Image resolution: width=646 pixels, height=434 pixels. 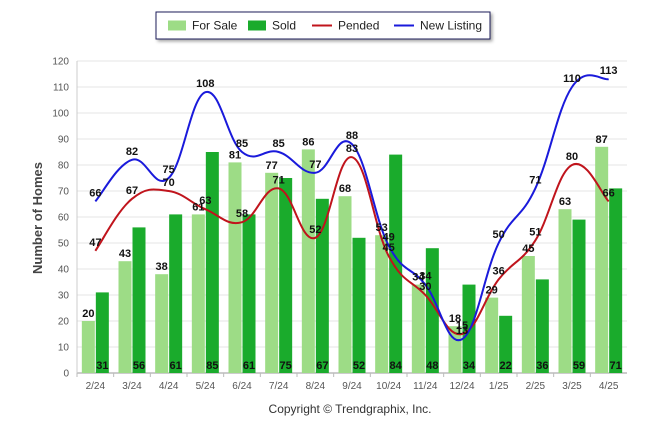 What do you see at coordinates (432, 366) in the screenshot?
I see `data-label-sold: 48` at bounding box center [432, 366].